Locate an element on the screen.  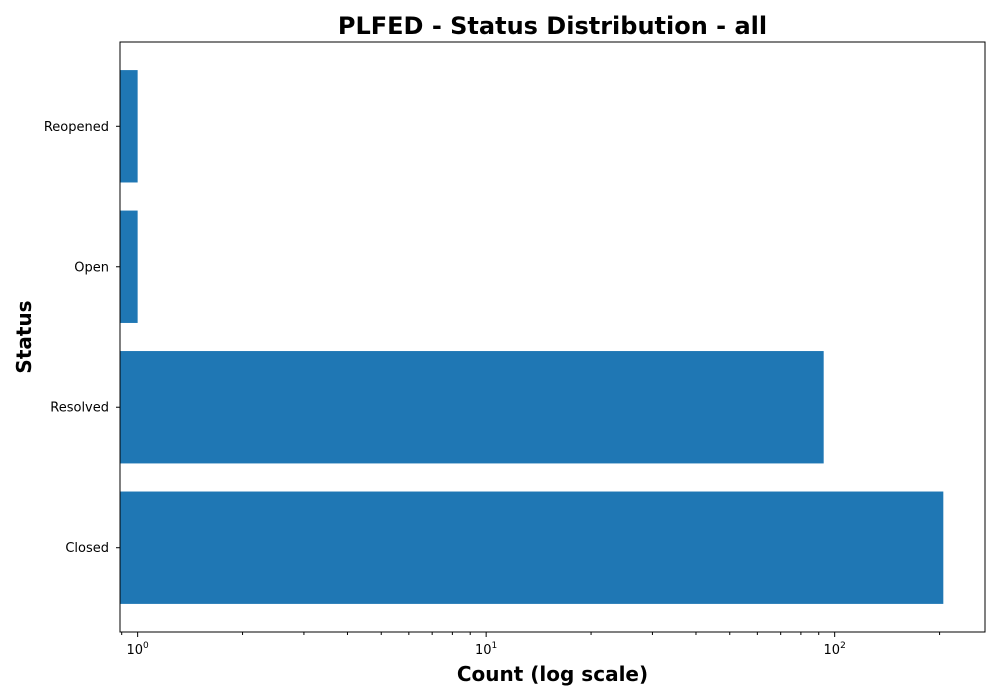
y-tick-label-closed: Closed is located at coordinates (87, 548).